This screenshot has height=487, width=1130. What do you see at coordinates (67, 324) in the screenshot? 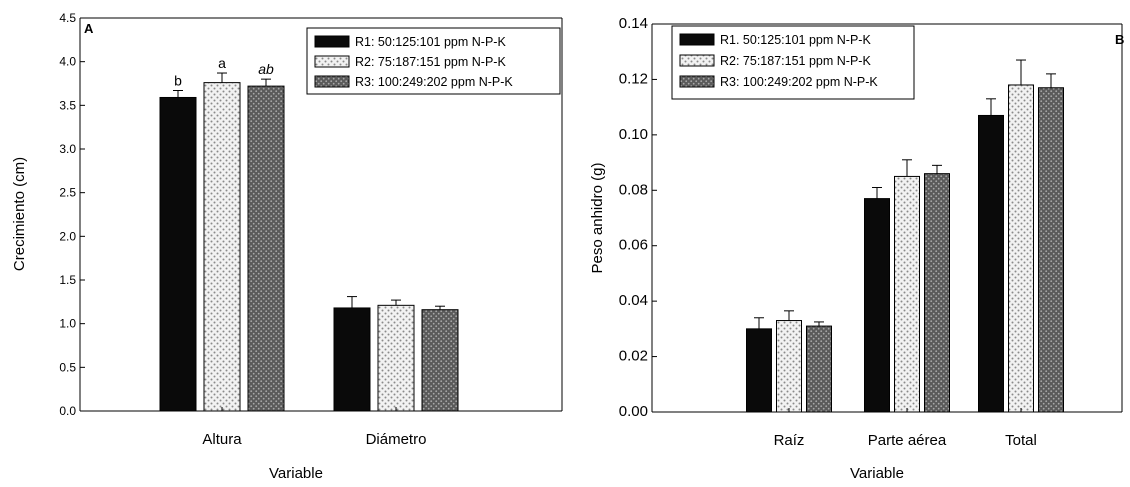
I see `y-tick-label: 1.0` at bounding box center [67, 324].